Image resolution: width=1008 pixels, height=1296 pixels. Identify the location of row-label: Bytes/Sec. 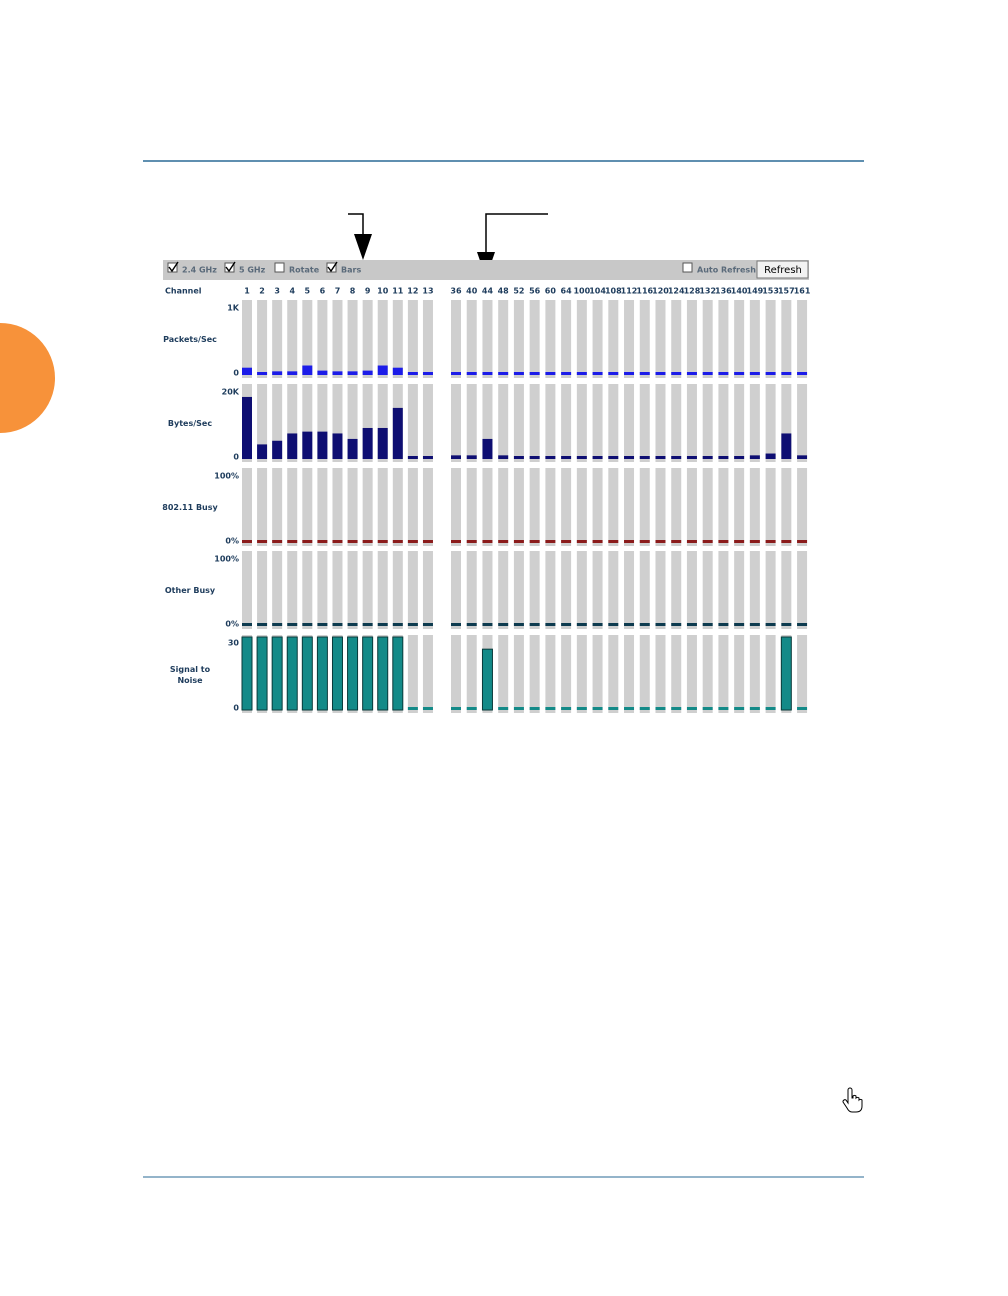
(190, 423).